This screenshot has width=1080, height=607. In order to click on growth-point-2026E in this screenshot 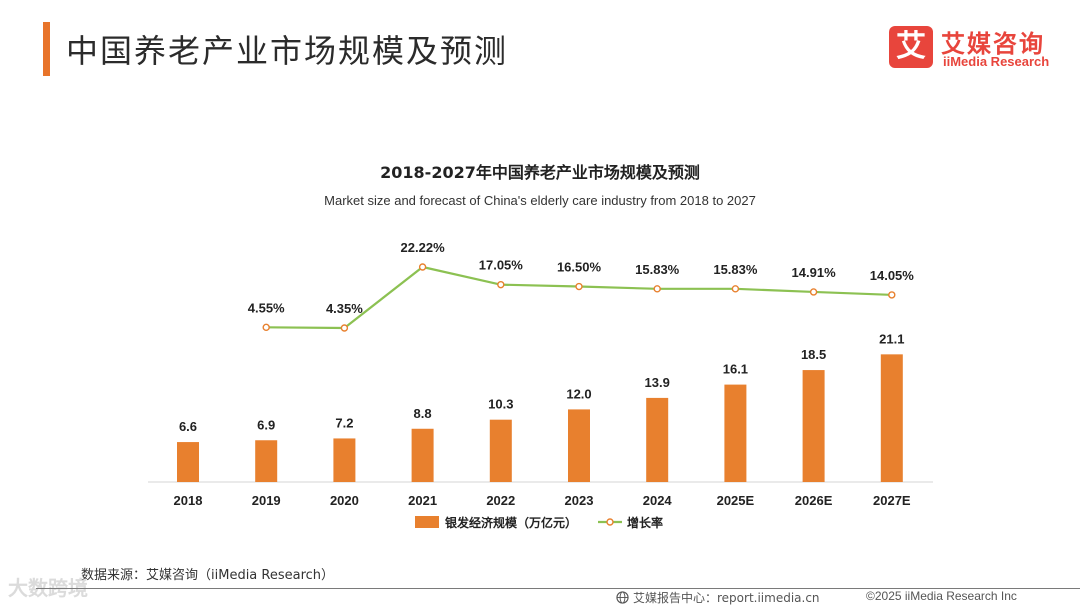, I will do `click(813, 292)`.